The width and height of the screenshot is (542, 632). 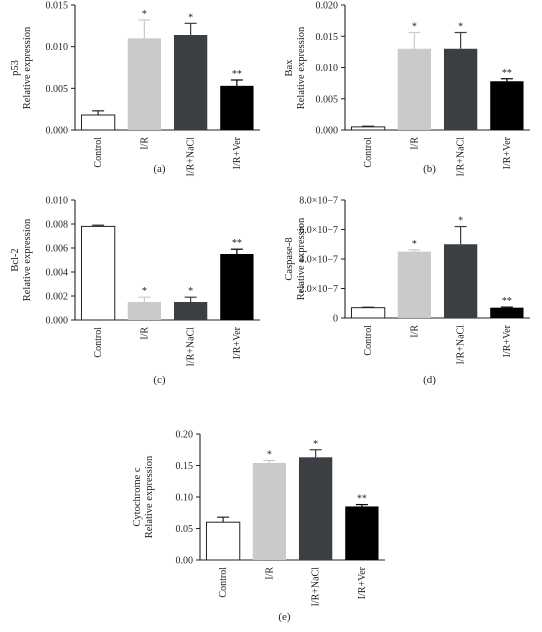 What do you see at coordinates (315, 508) in the screenshot?
I see `panel-e-bar-i-r-nacl` at bounding box center [315, 508].